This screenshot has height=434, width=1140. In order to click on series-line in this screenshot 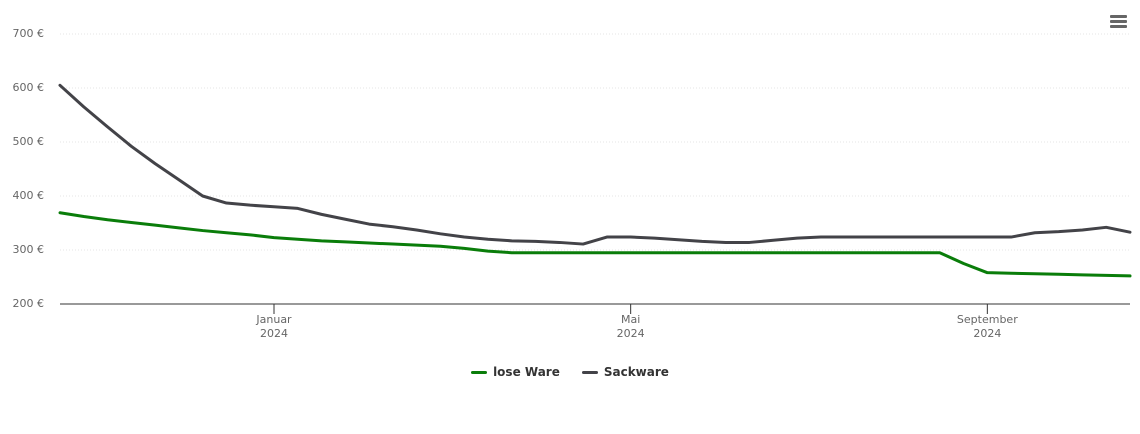, I will do `click(595, 244)`.